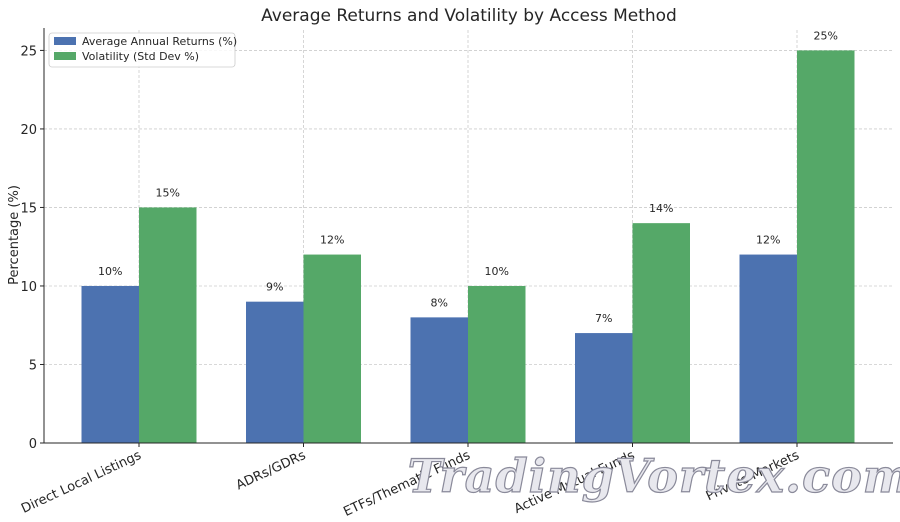  I want to click on y-tick-label: 20, so click(28, 130).